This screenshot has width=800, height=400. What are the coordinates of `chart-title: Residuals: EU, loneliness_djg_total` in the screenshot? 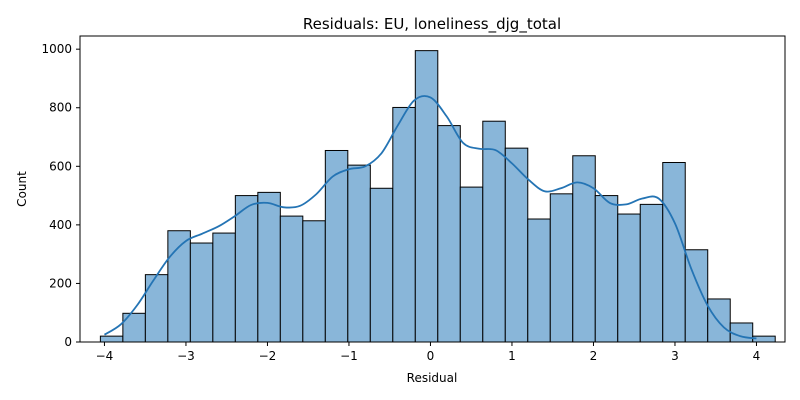 It's located at (432, 24).